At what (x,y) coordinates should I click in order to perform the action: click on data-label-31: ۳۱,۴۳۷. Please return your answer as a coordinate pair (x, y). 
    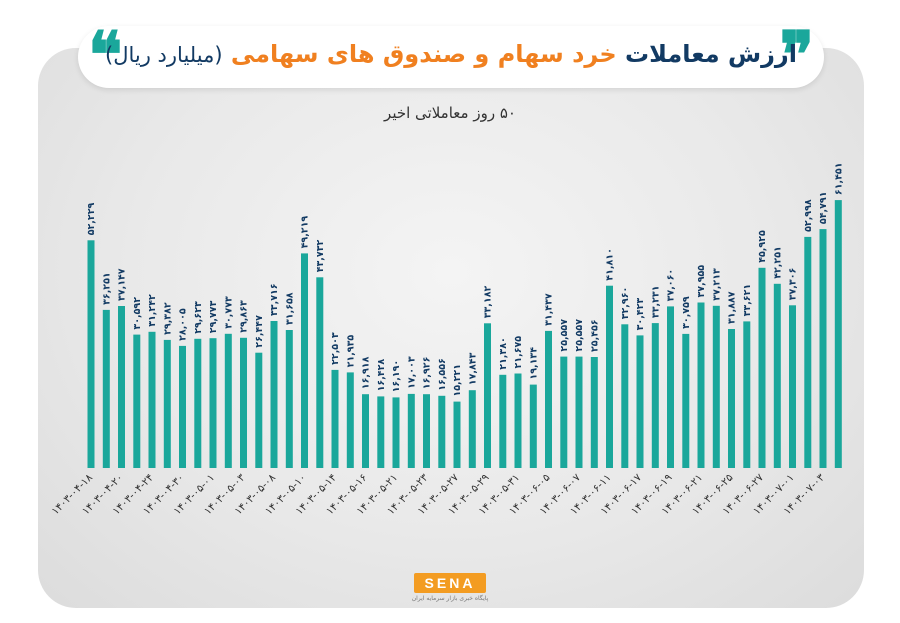
    Looking at the image, I should click on (549, 309).